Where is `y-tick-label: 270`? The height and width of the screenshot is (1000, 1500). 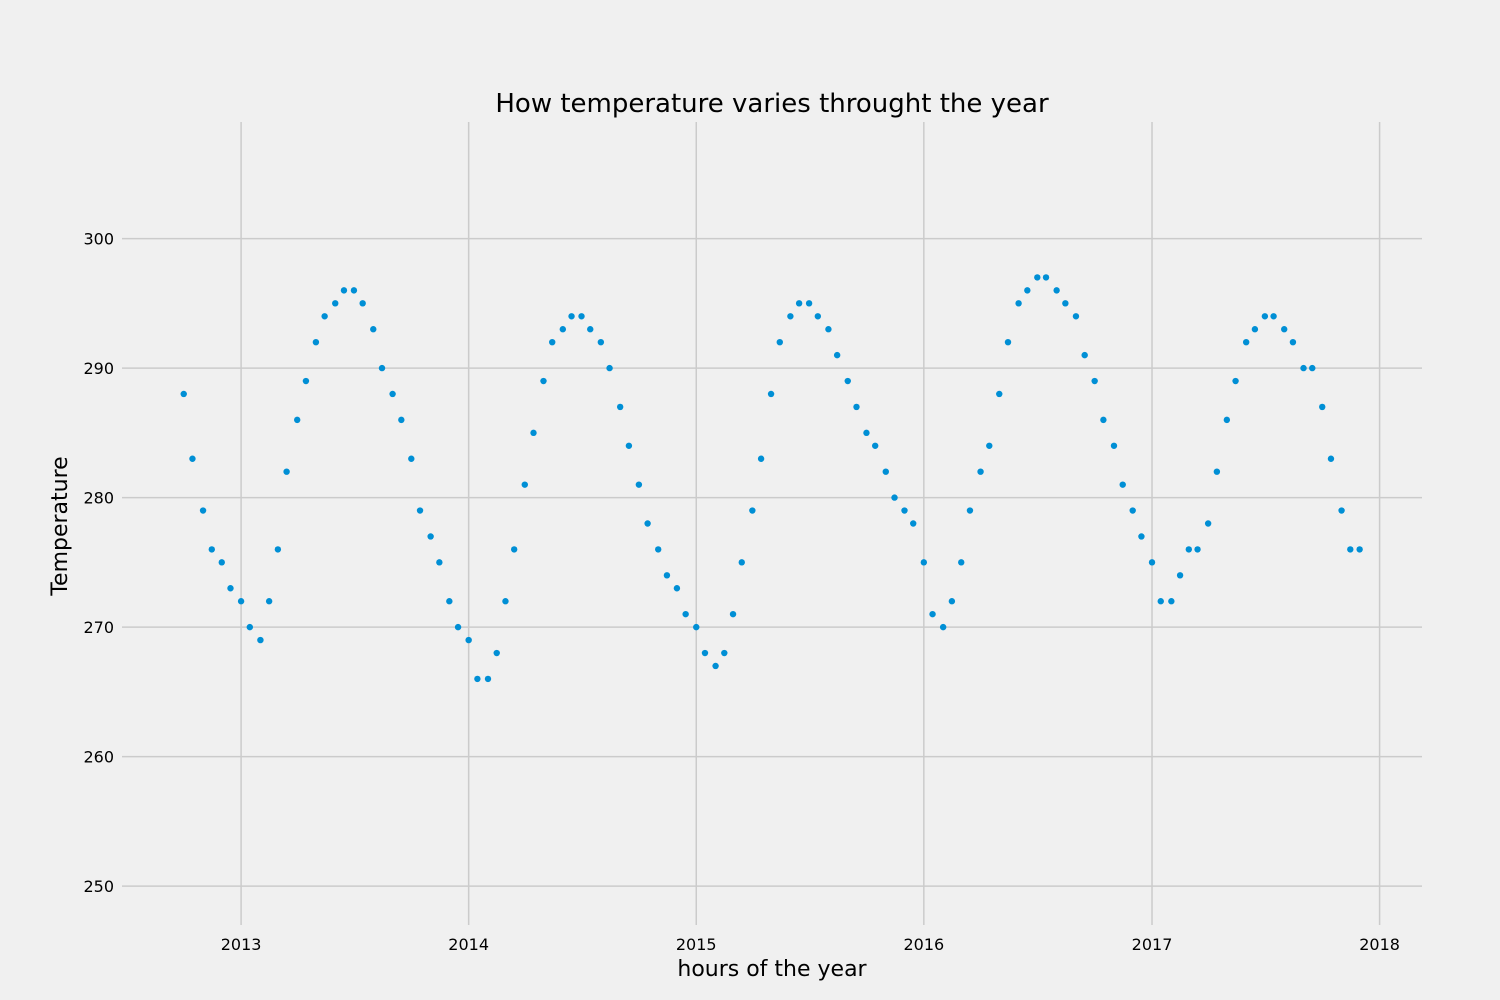
y-tick-label: 270 is located at coordinates (98, 627).